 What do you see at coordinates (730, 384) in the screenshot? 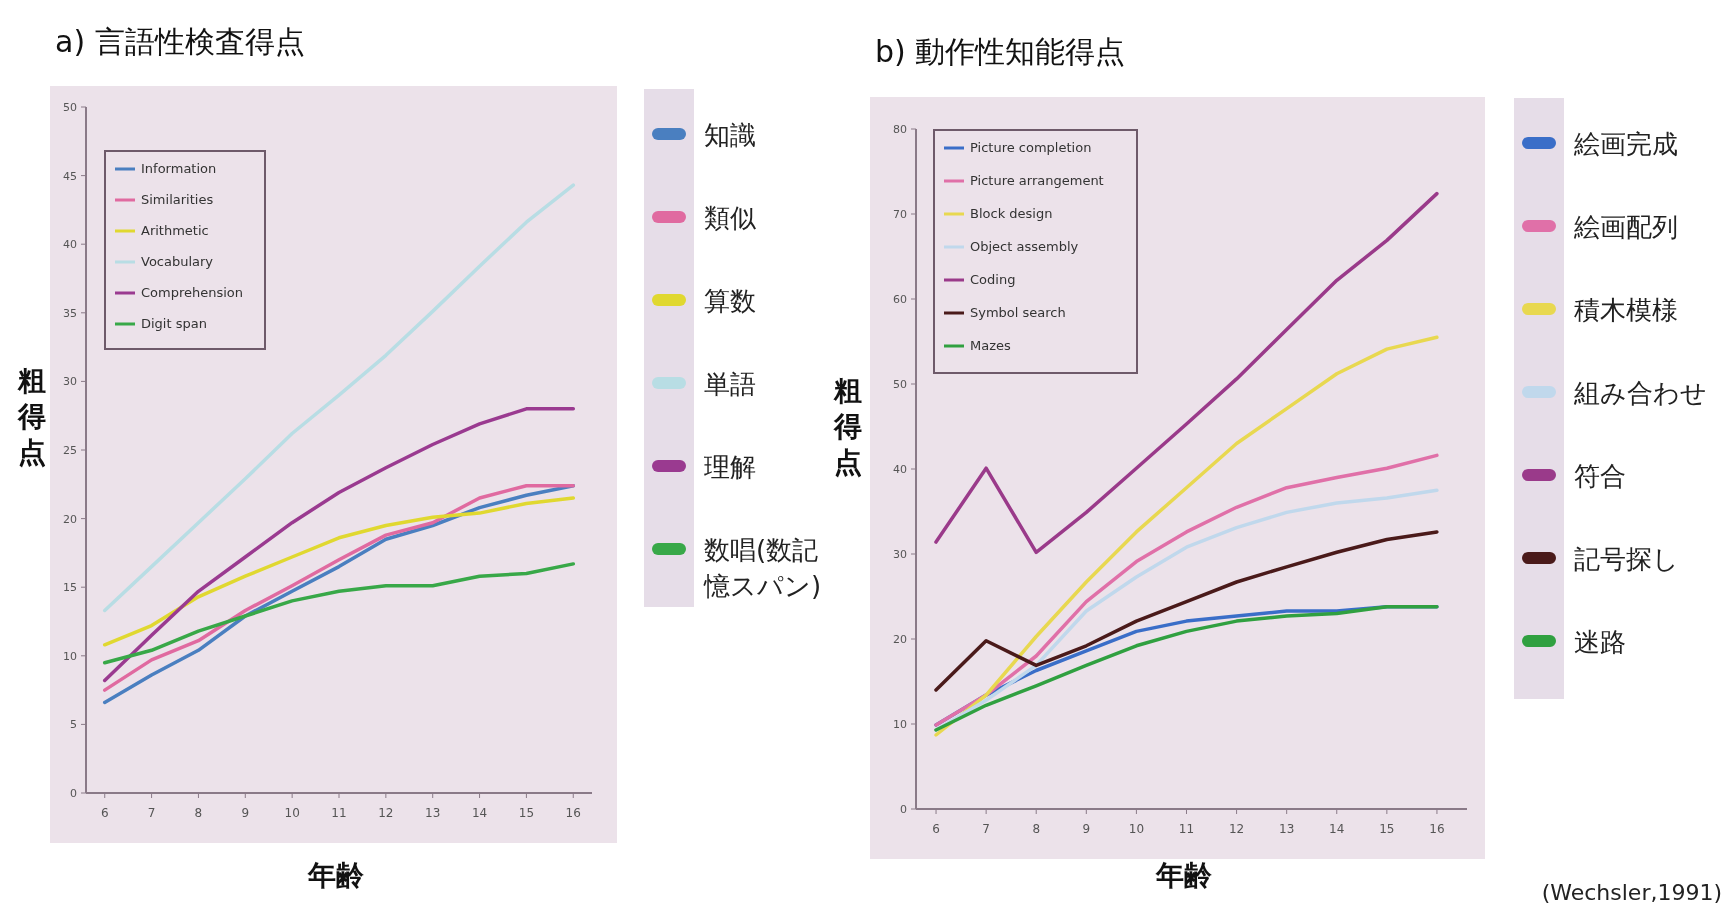
I see `legend-label: 単語` at bounding box center [730, 384].